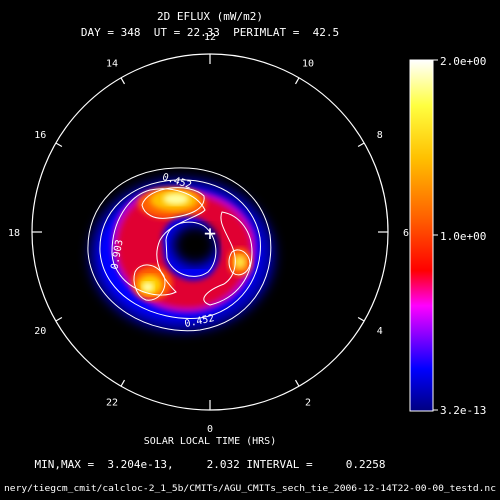  What do you see at coordinates (210, 429) in the screenshot?
I see `hour-label: 0` at bounding box center [210, 429].